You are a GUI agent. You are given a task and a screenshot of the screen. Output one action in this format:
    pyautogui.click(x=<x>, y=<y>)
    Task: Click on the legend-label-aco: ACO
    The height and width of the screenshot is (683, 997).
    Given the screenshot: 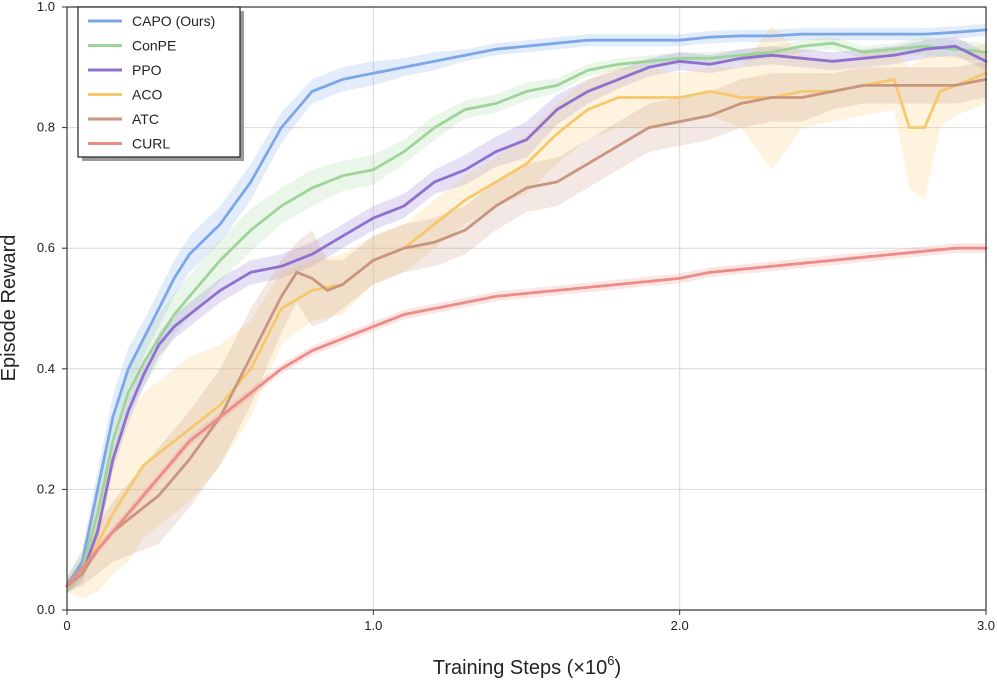 What is the action you would take?
    pyautogui.click(x=147, y=95)
    